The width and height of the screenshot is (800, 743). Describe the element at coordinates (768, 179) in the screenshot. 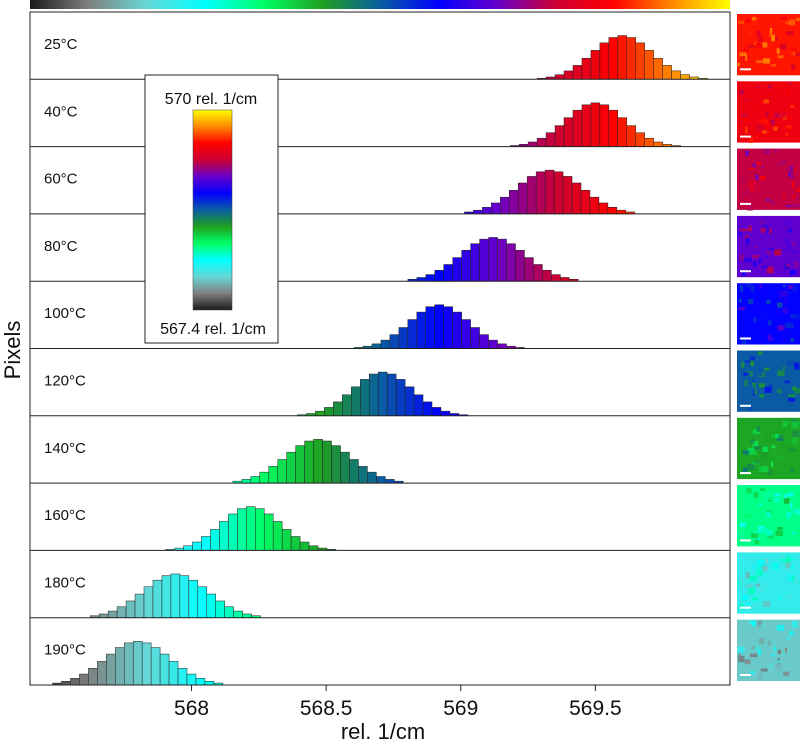

I see `thumbnail-60-c` at that location.